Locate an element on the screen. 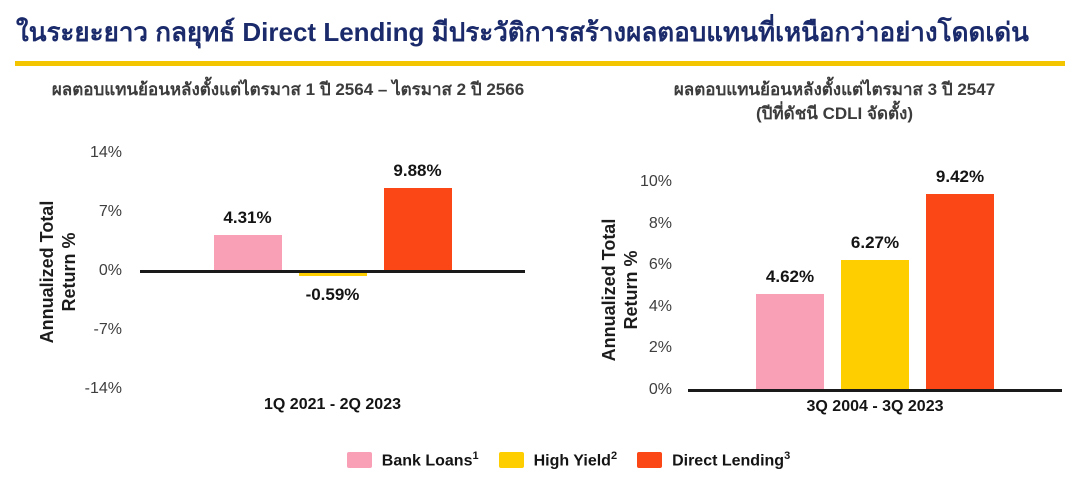  y-axis-ticks: 14% 7% 0% -7% -14% is located at coordinates (75, 270).